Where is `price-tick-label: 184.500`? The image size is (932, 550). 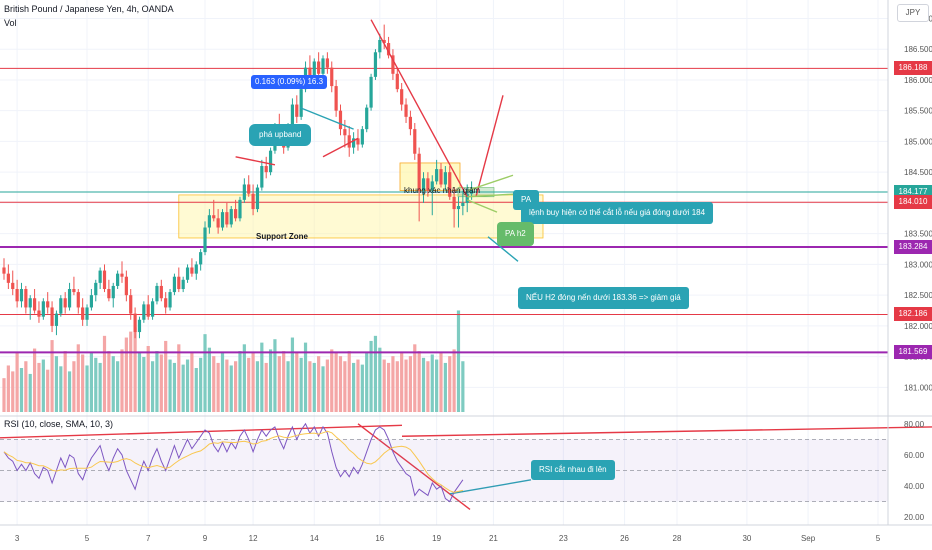
price-tick-label: 184.500 is located at coordinates (918, 172).